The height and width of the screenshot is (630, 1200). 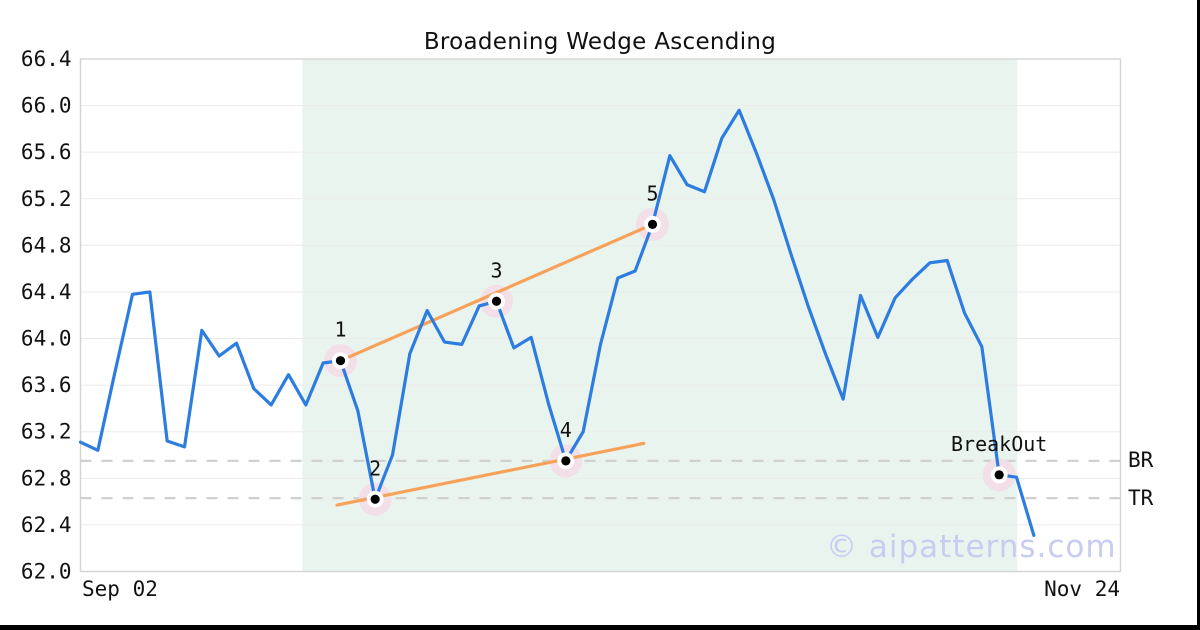 What do you see at coordinates (46, 245) in the screenshot?
I see `y-tick-label: 64.8` at bounding box center [46, 245].